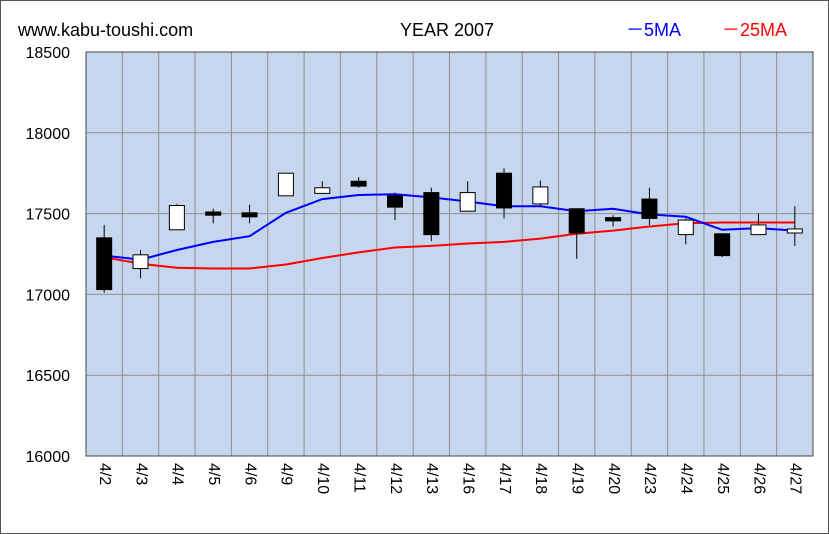 This screenshot has height=534, width=829. I want to click on x-tick-label: 4/24, so click(686, 478).